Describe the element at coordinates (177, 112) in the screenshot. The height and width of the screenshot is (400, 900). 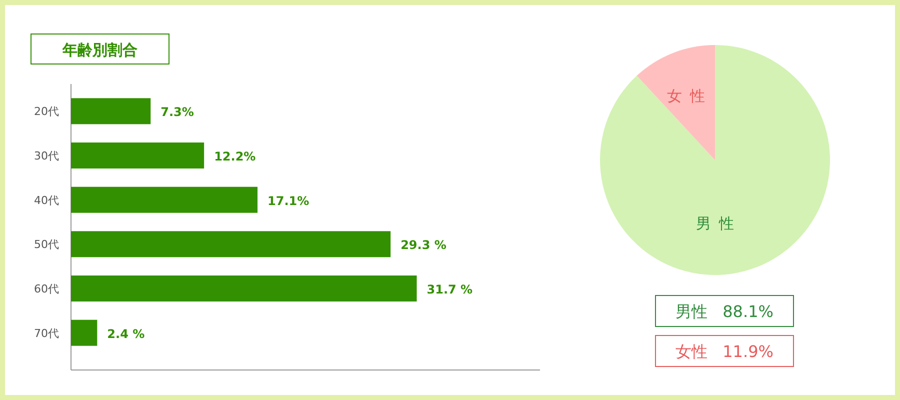
I see `data-label: 7.3%` at that location.